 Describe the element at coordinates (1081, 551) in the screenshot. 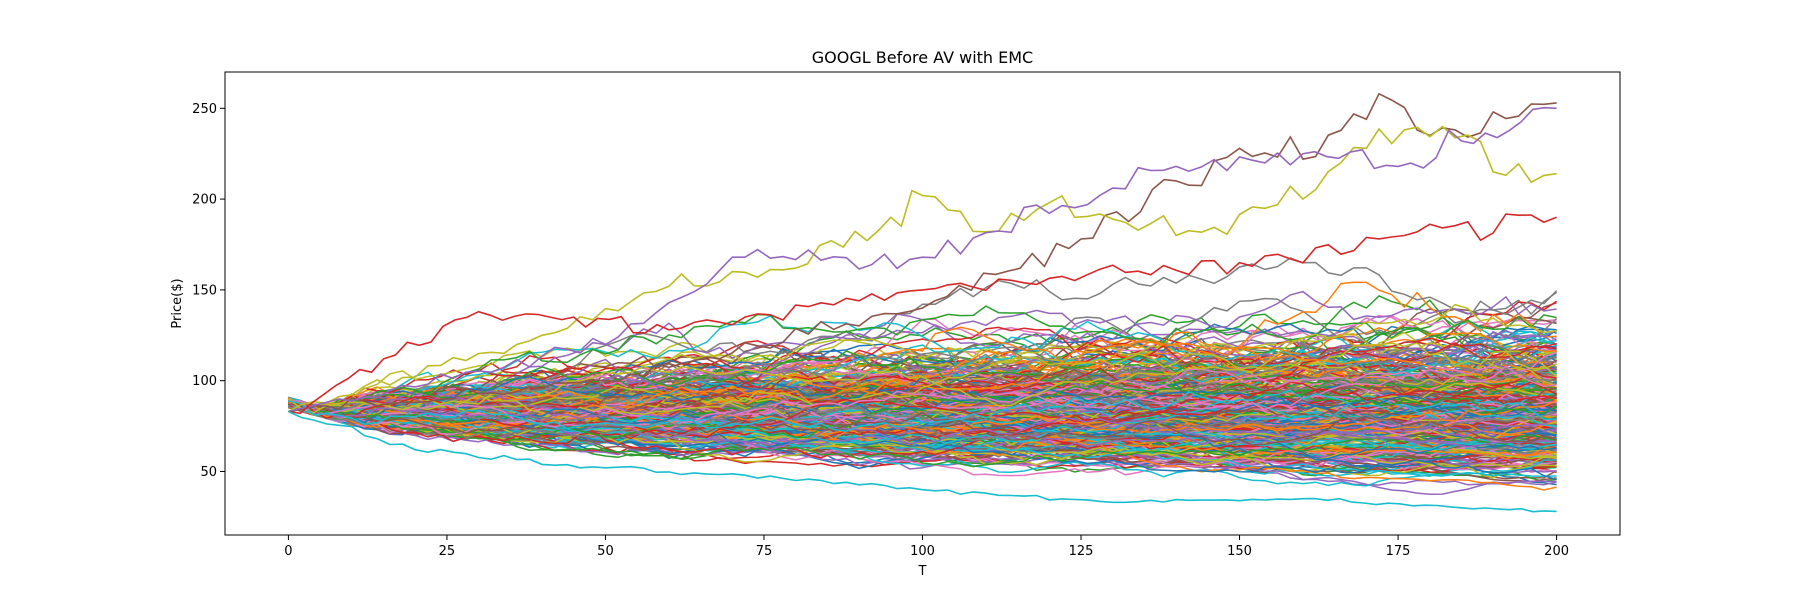

I see `x-tick-label: 125` at that location.